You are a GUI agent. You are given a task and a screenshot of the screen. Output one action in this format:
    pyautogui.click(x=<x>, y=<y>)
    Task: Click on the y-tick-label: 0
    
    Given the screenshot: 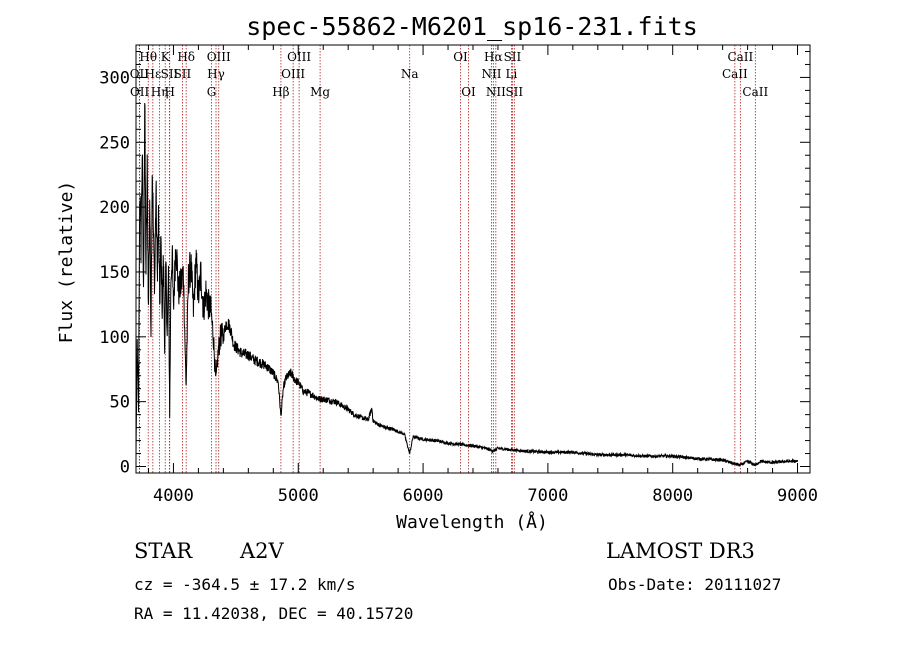 What is the action you would take?
    pyautogui.click(x=125, y=468)
    